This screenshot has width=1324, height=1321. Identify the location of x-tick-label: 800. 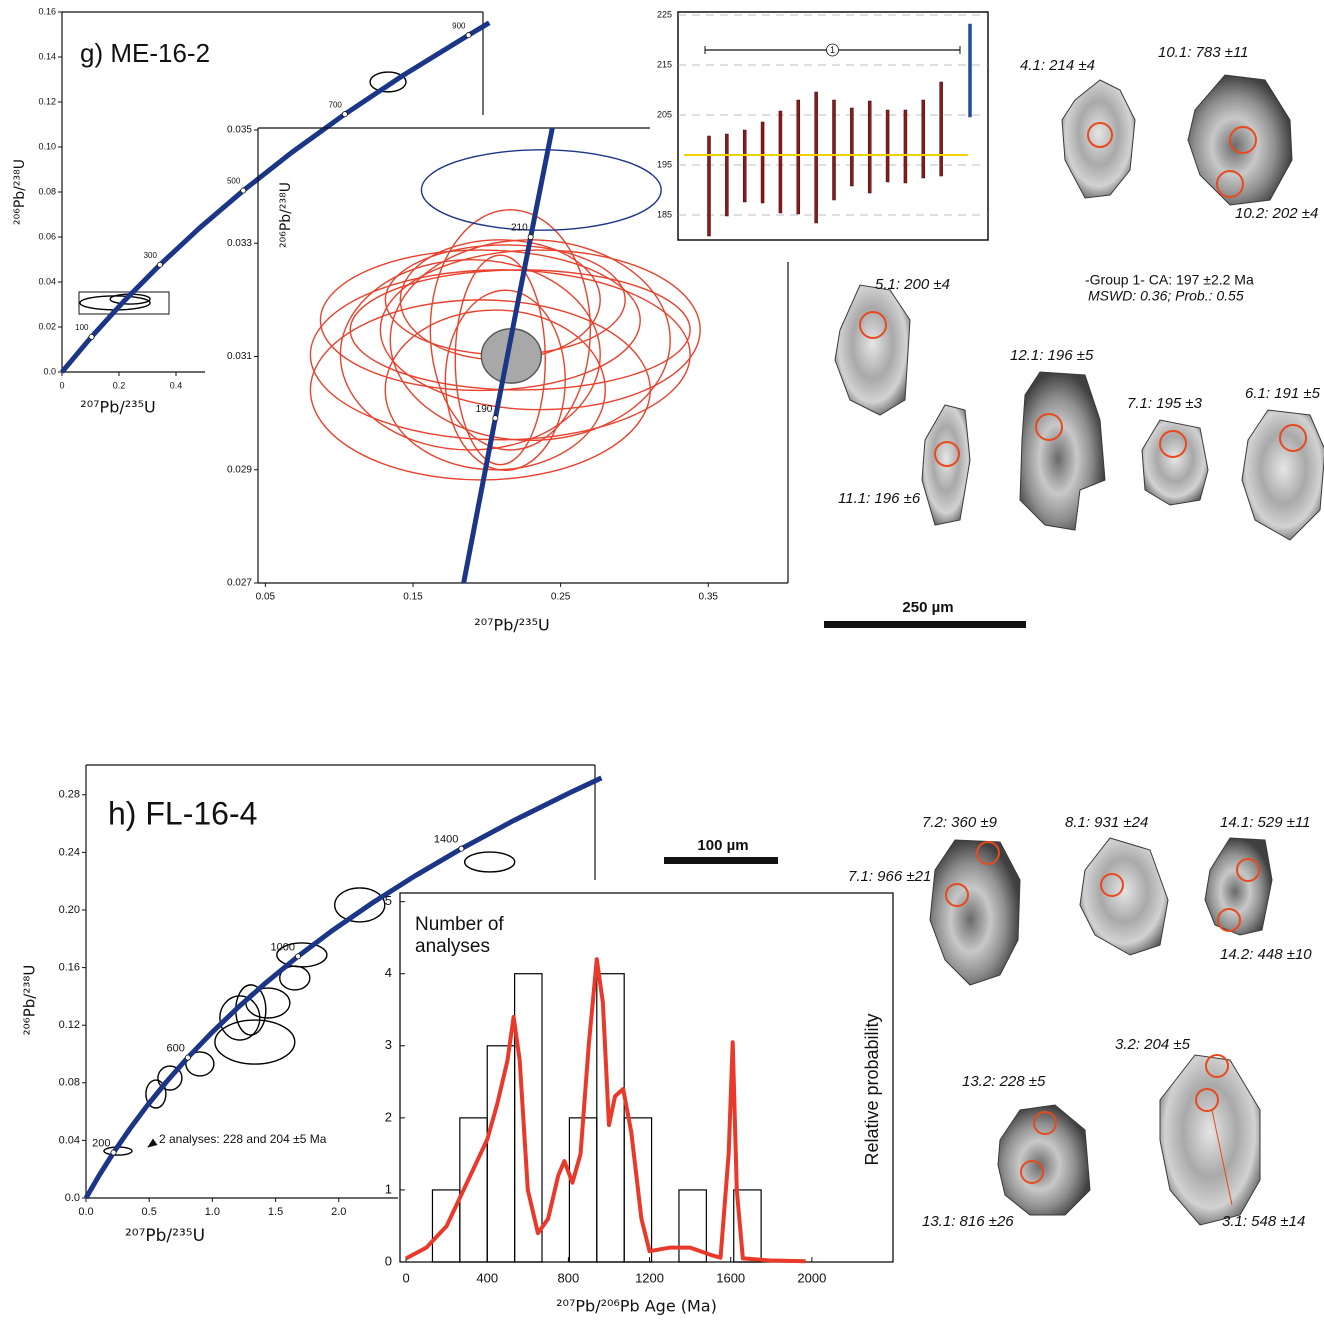
(569, 1277).